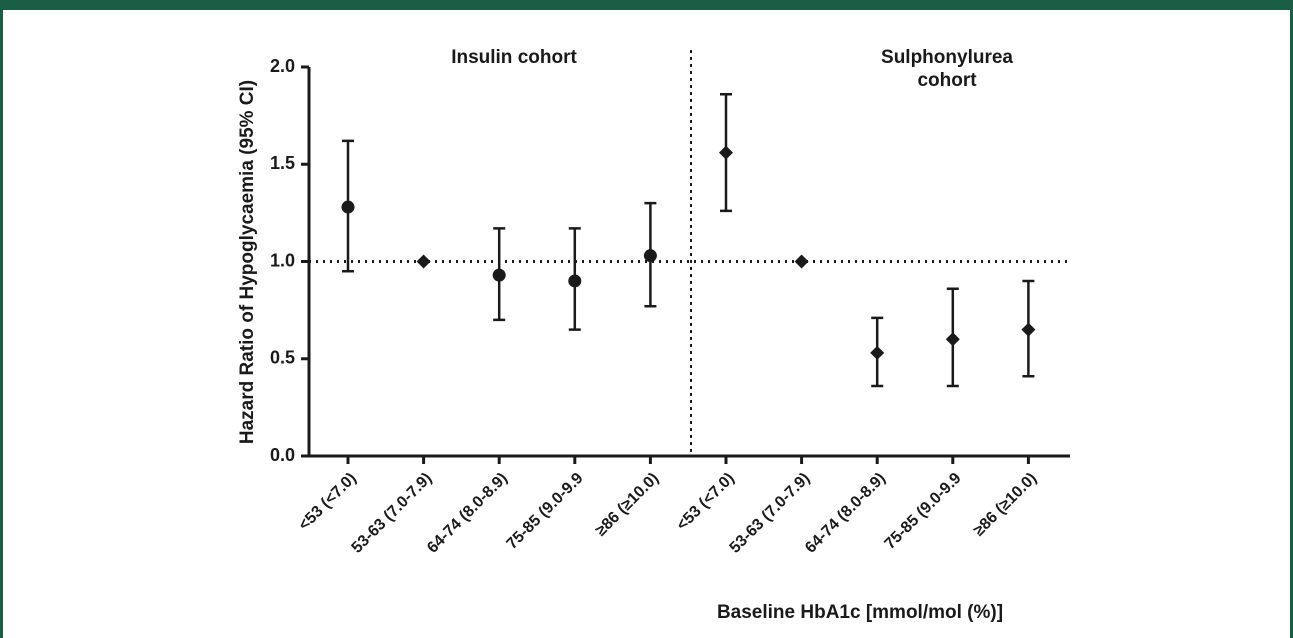 The height and width of the screenshot is (638, 1293). I want to click on x-axis-label: Baseline HbA1c [mmol/mol (%)], so click(860, 612).